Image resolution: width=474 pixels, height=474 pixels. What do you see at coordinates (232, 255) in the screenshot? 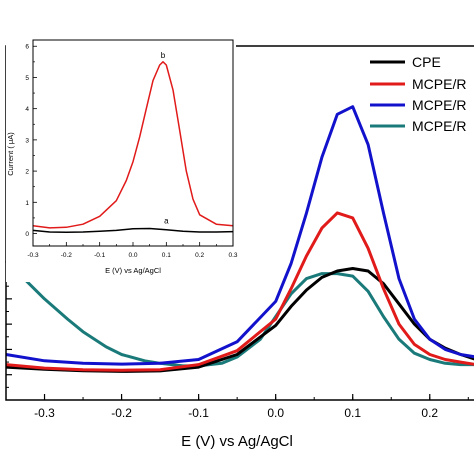
I see `inset-x-tick-label: 0.3` at bounding box center [232, 255].